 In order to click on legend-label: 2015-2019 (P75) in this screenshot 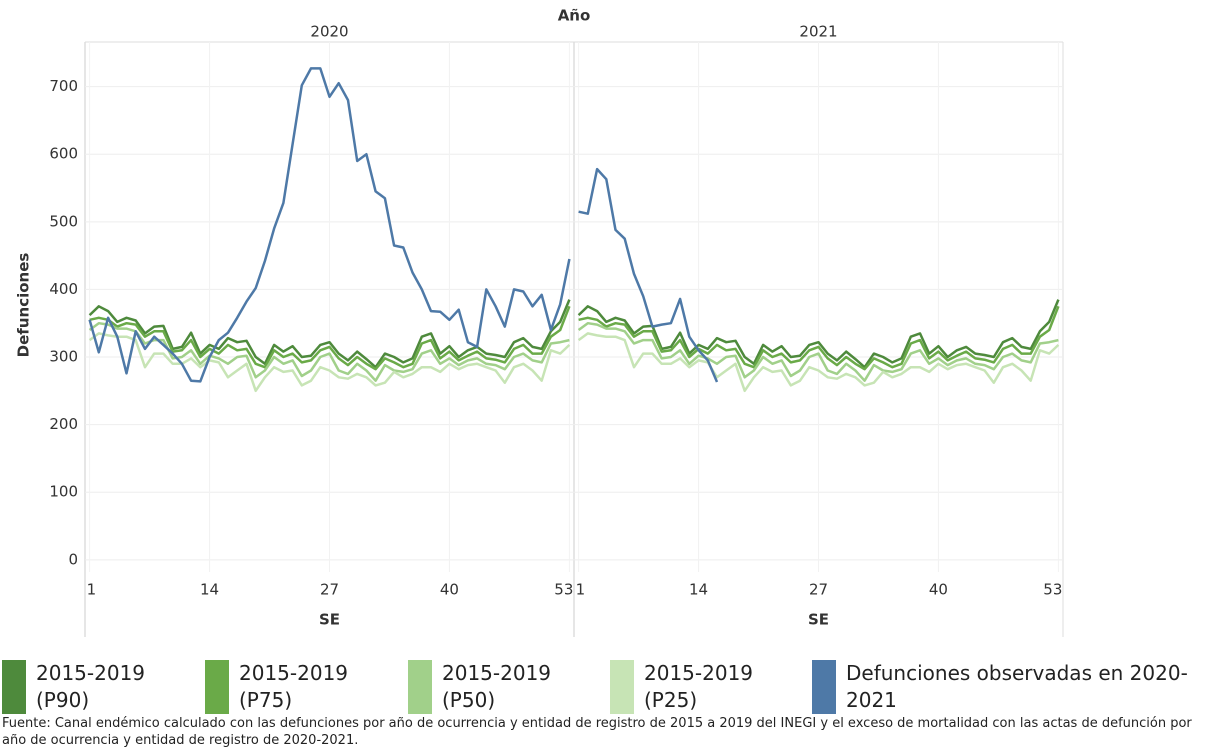, I will do `click(294, 686)`.